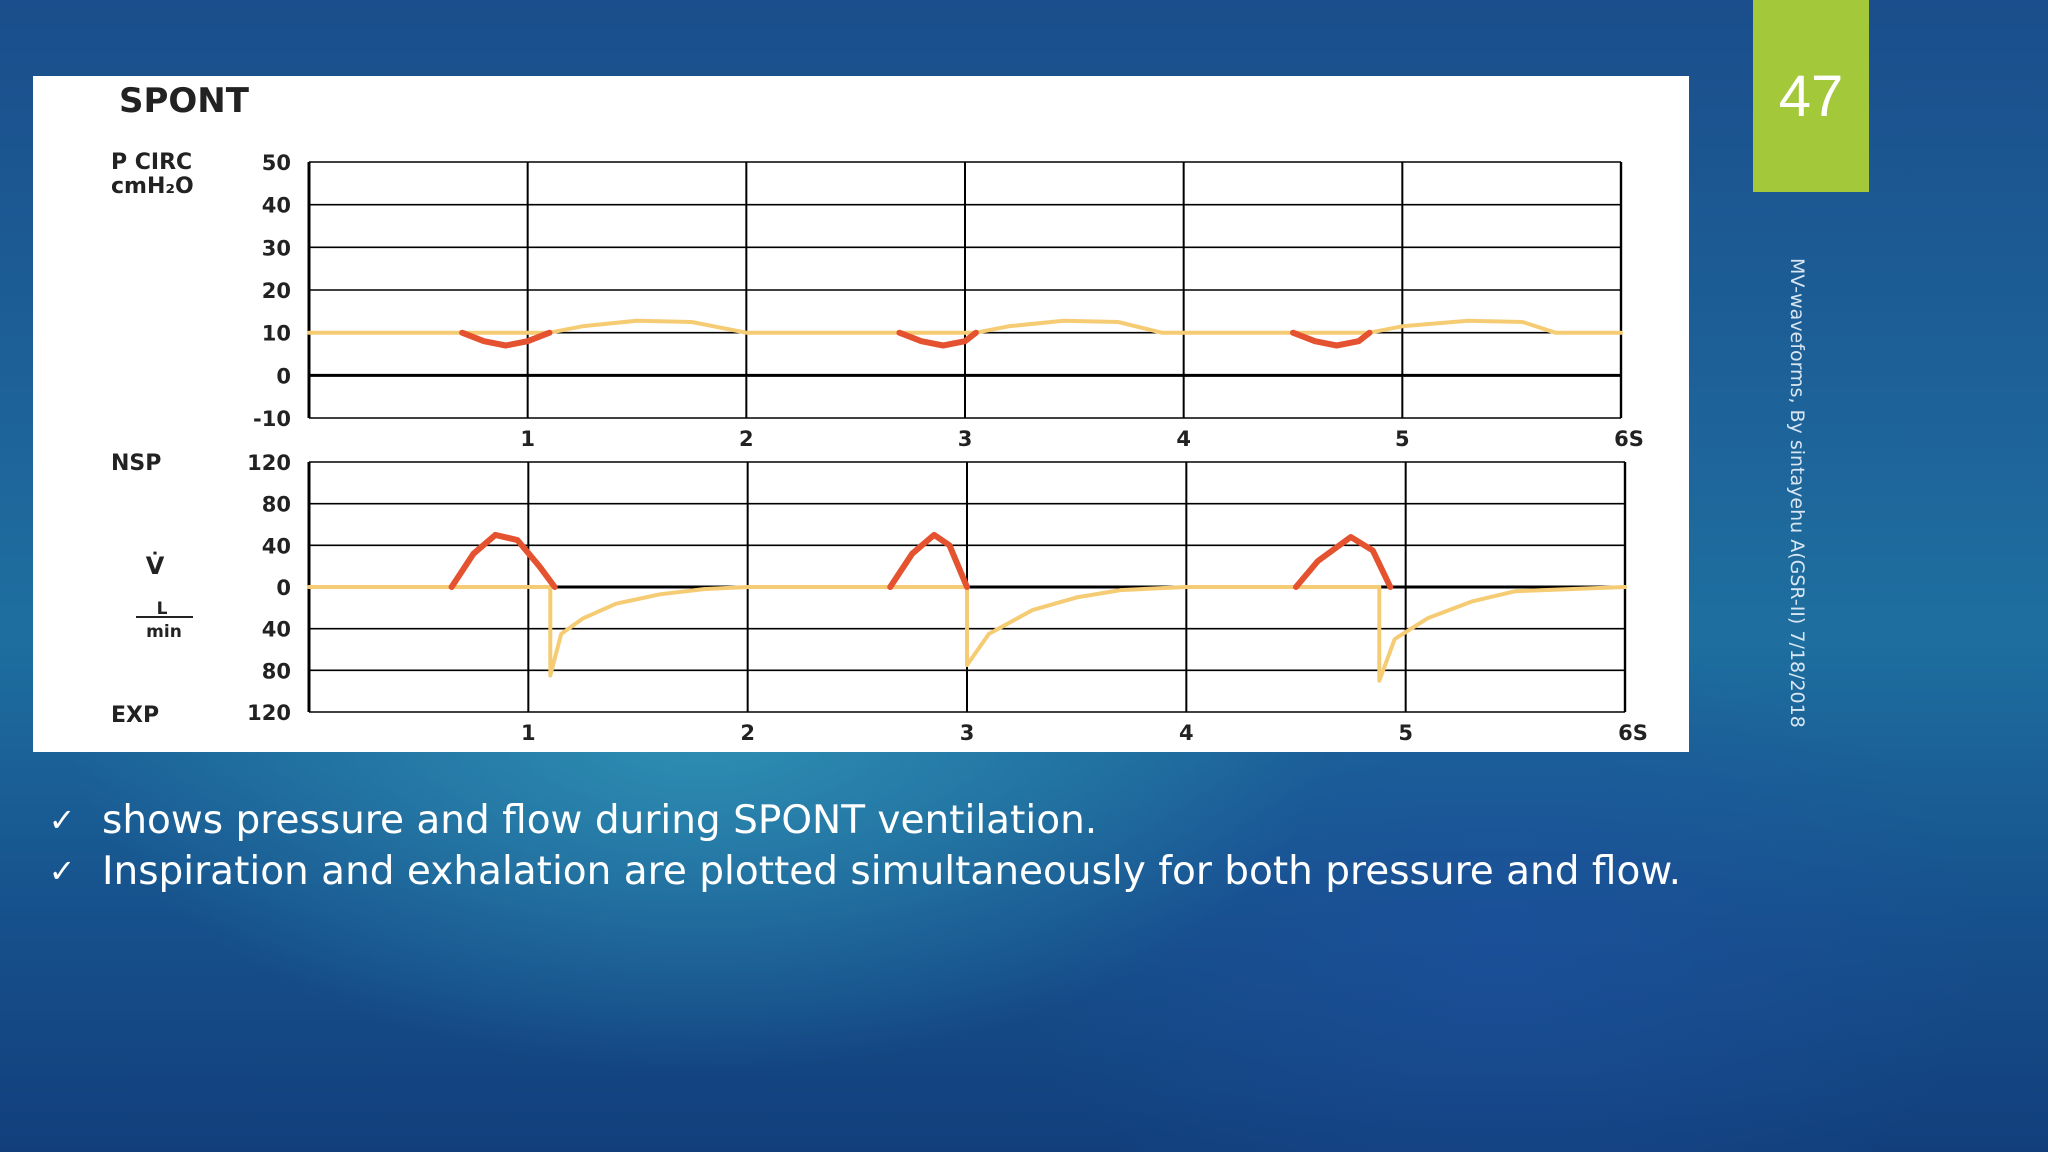  What do you see at coordinates (135, 715) in the screenshot?
I see `flow-expiration-label: EXP` at bounding box center [135, 715].